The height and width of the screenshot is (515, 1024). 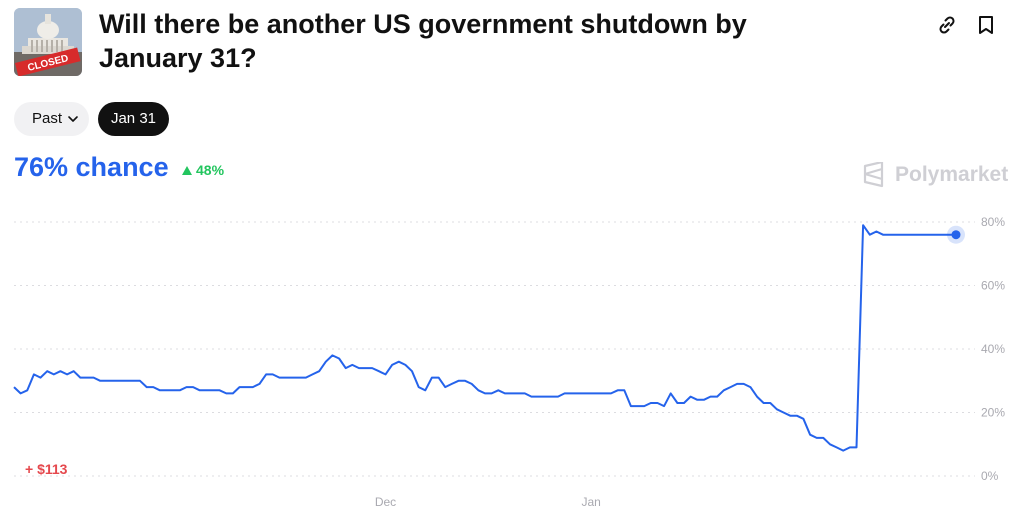 I want to click on y-tick-label: 40%, so click(x=993, y=349).